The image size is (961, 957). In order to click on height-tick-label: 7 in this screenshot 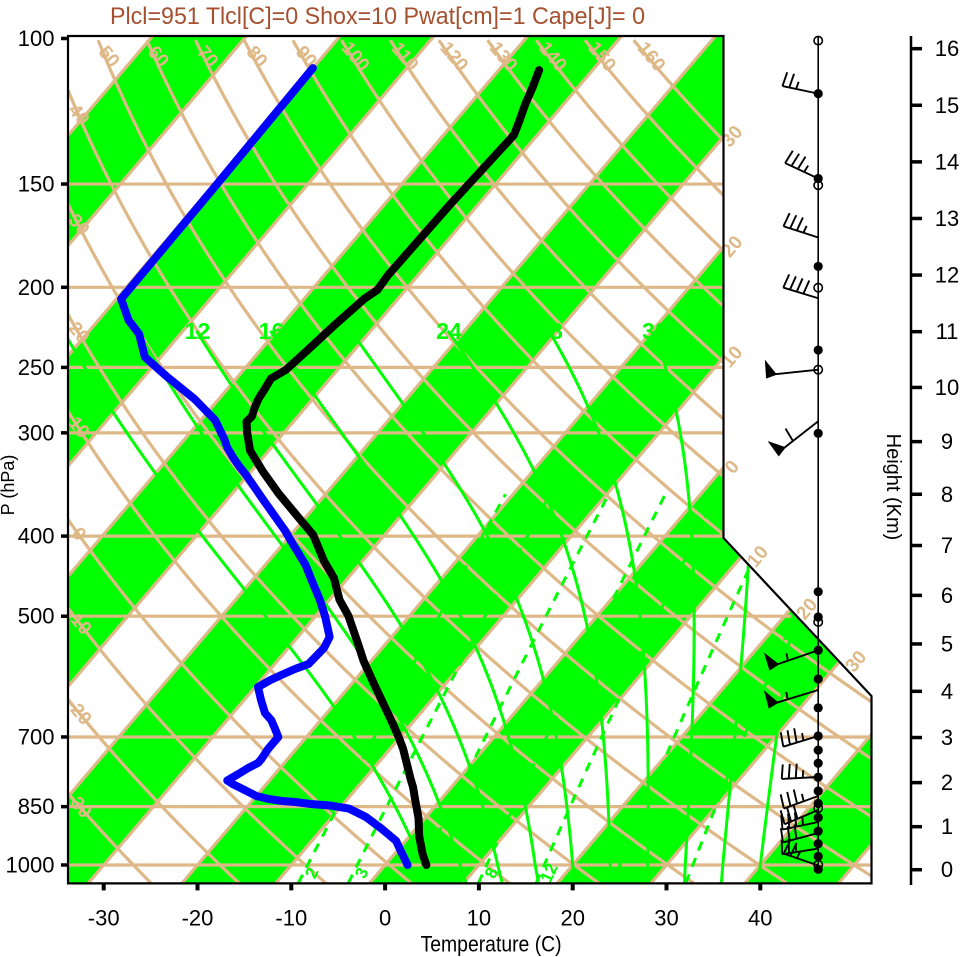, I will do `click(947, 545)`.